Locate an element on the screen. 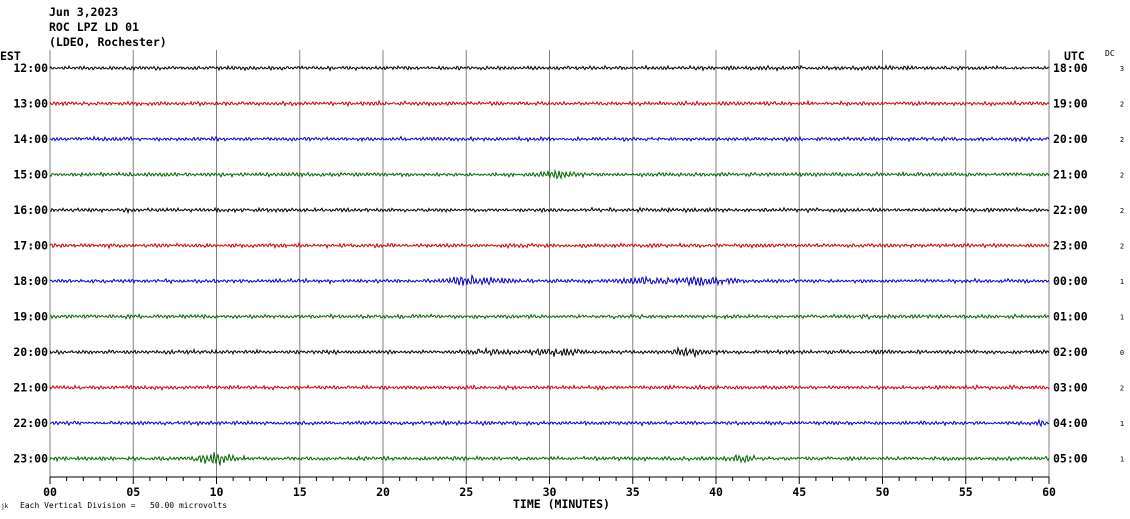 The height and width of the screenshot is (519, 1130). utc-time-label: 21:00 is located at coordinates (1070, 175).